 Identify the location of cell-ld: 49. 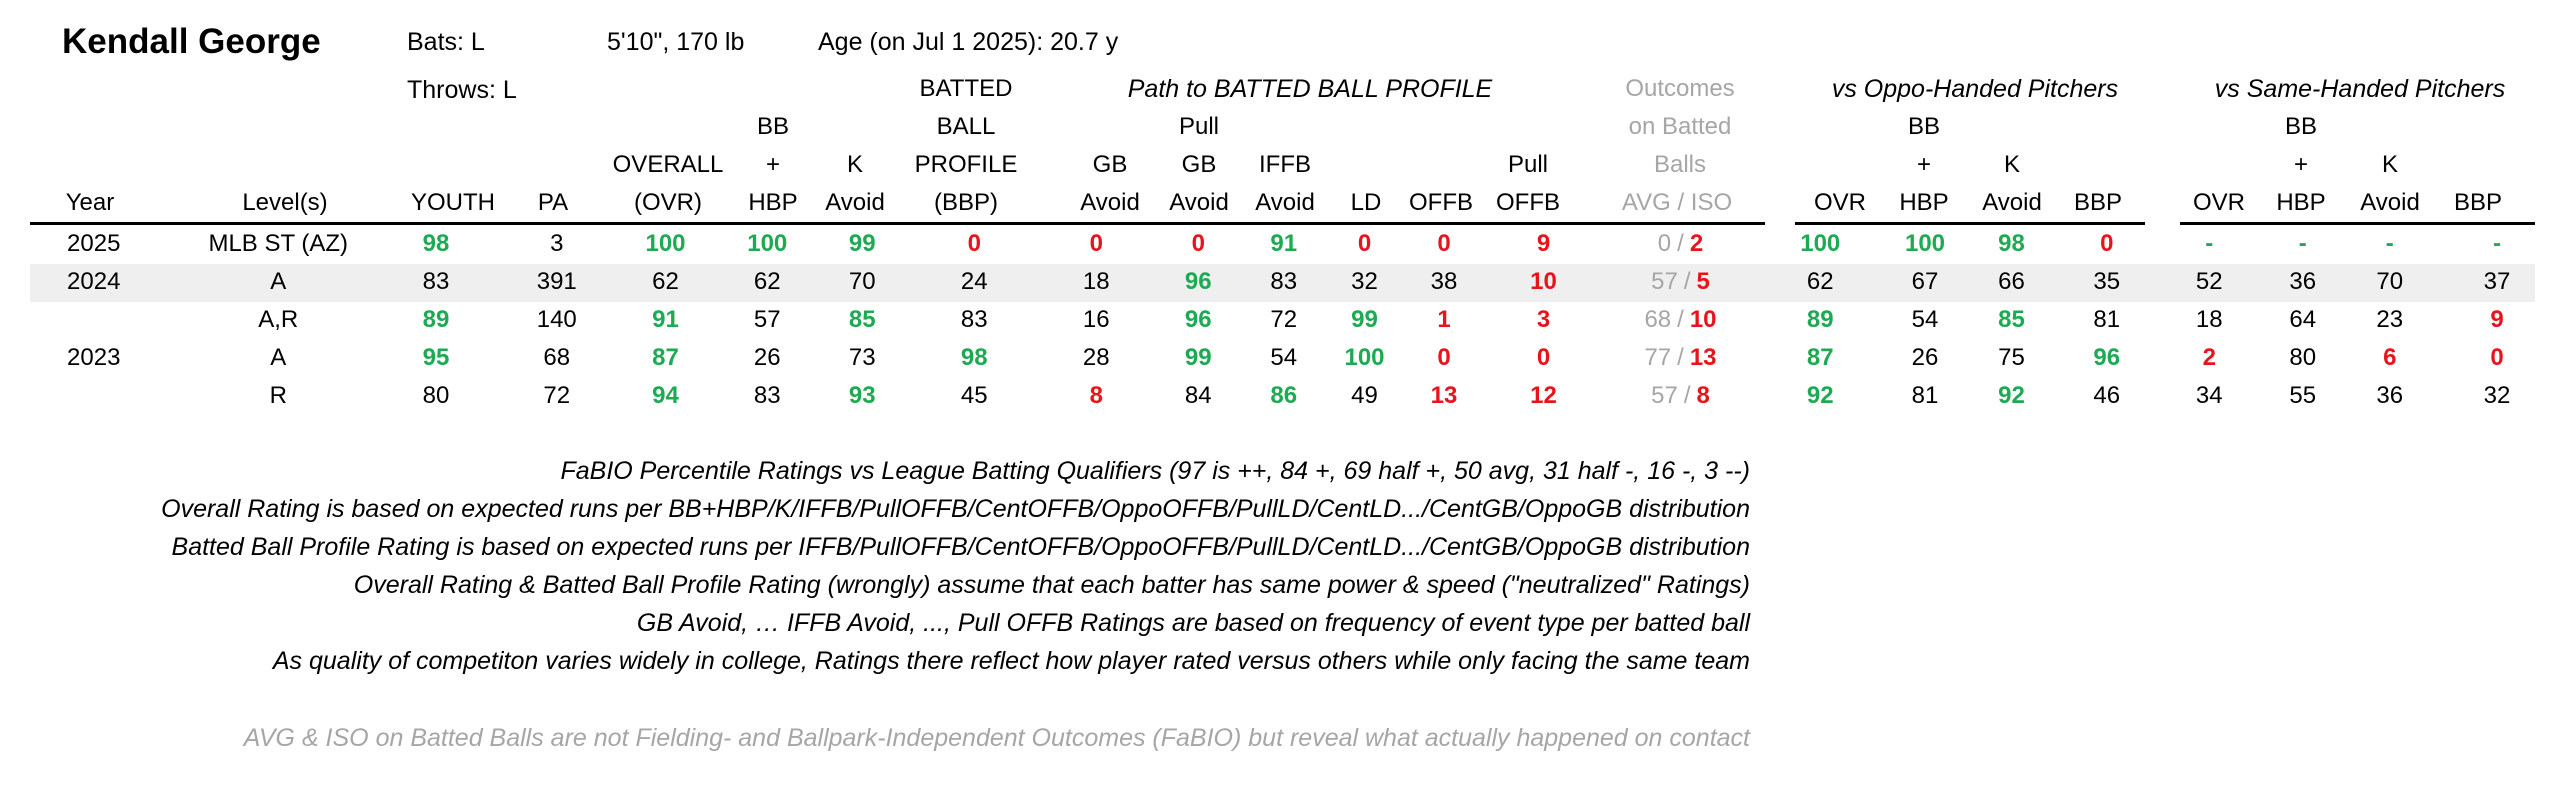
(1364, 395).